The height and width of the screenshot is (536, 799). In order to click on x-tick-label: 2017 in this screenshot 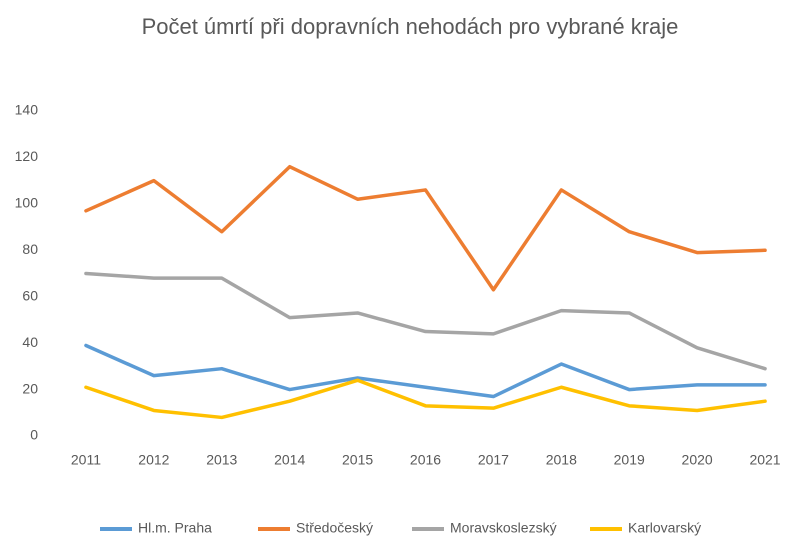, I will do `click(493, 460)`.